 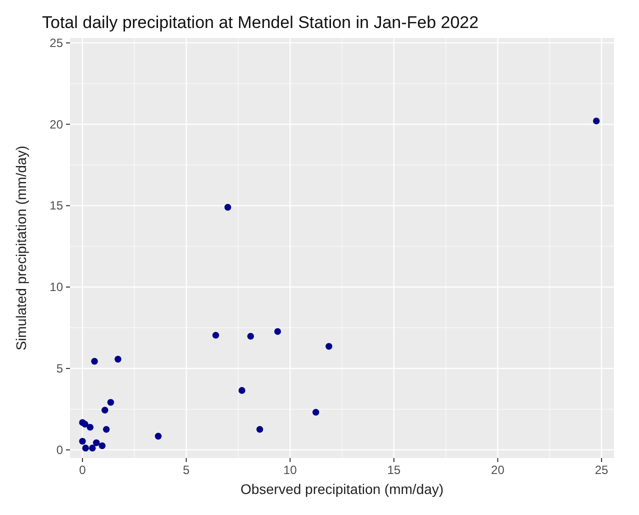 I want to click on x-tick-label: 20, so click(x=498, y=470).